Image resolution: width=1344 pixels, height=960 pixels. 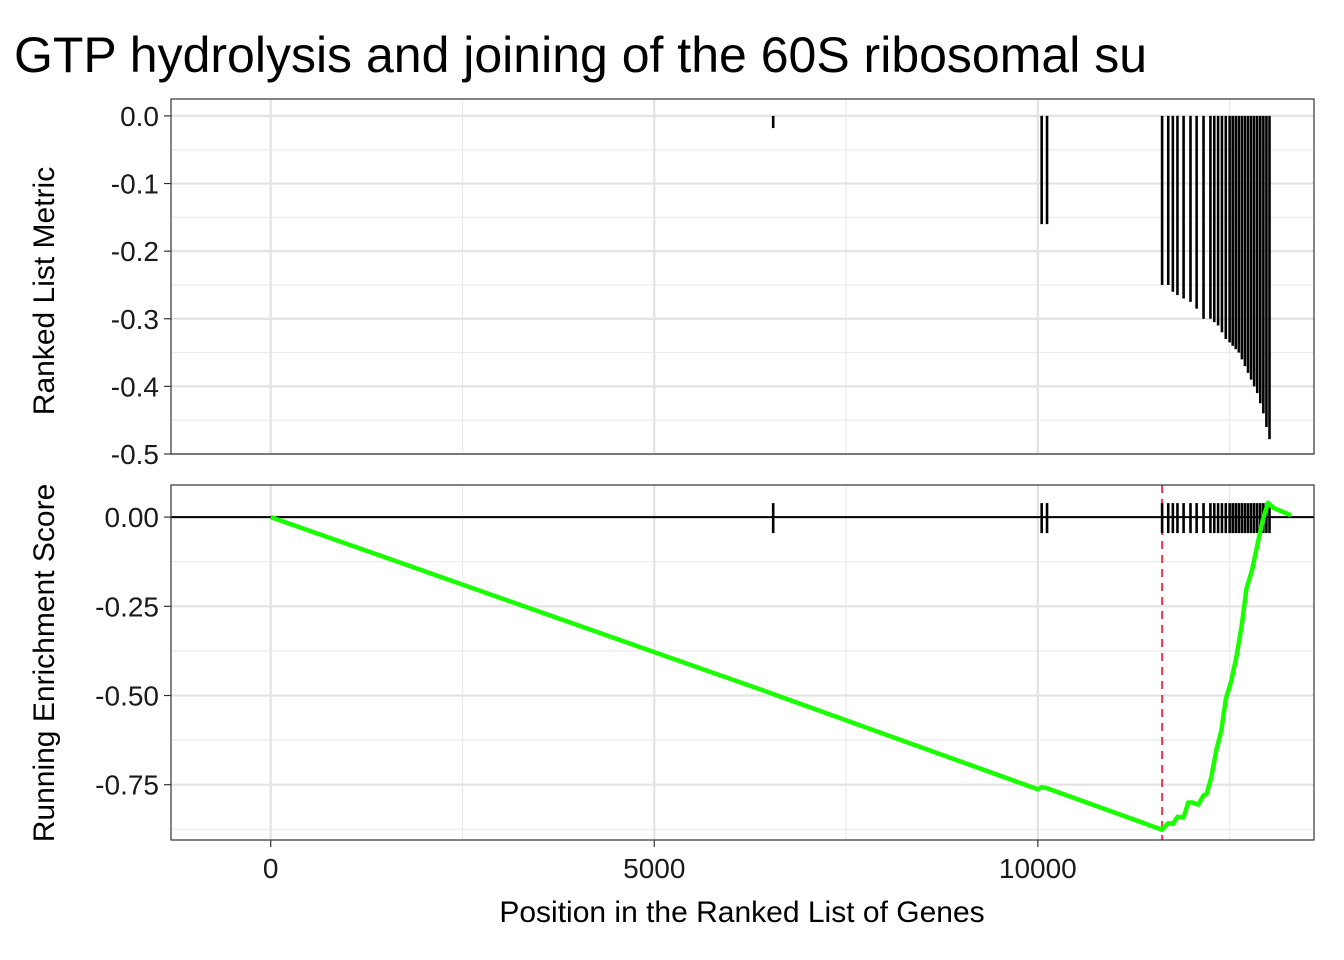 I want to click on y-tick-label: -0.3, so click(x=135, y=319).